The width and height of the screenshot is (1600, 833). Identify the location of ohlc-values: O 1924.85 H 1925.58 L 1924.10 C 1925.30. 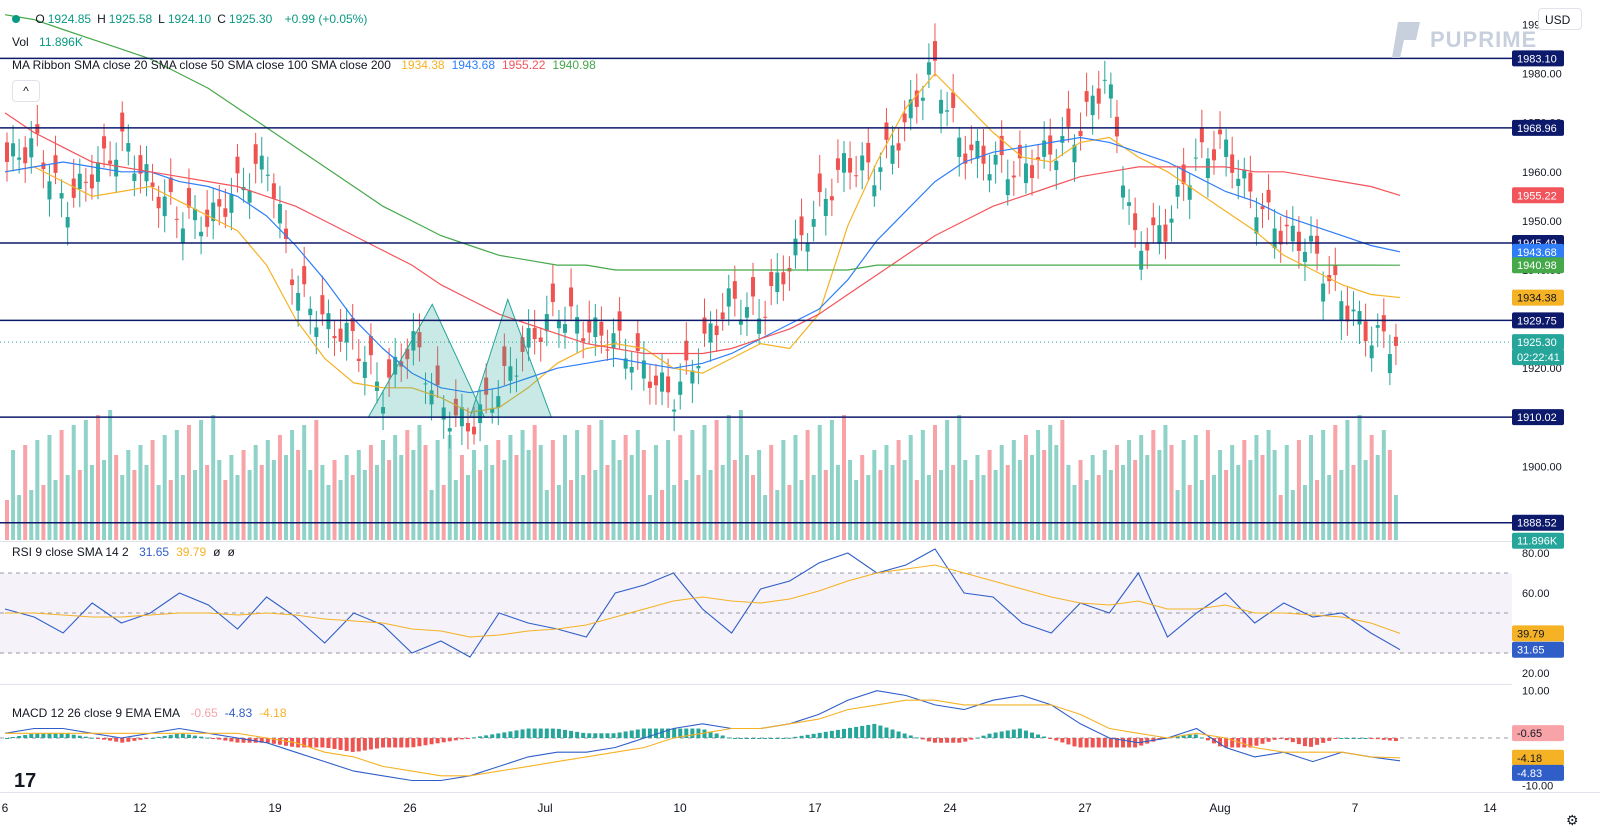
(156, 19).